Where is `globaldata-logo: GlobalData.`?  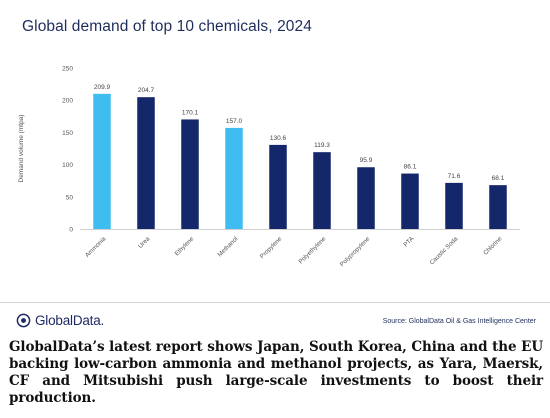 globaldata-logo: GlobalData. is located at coordinates (60, 320).